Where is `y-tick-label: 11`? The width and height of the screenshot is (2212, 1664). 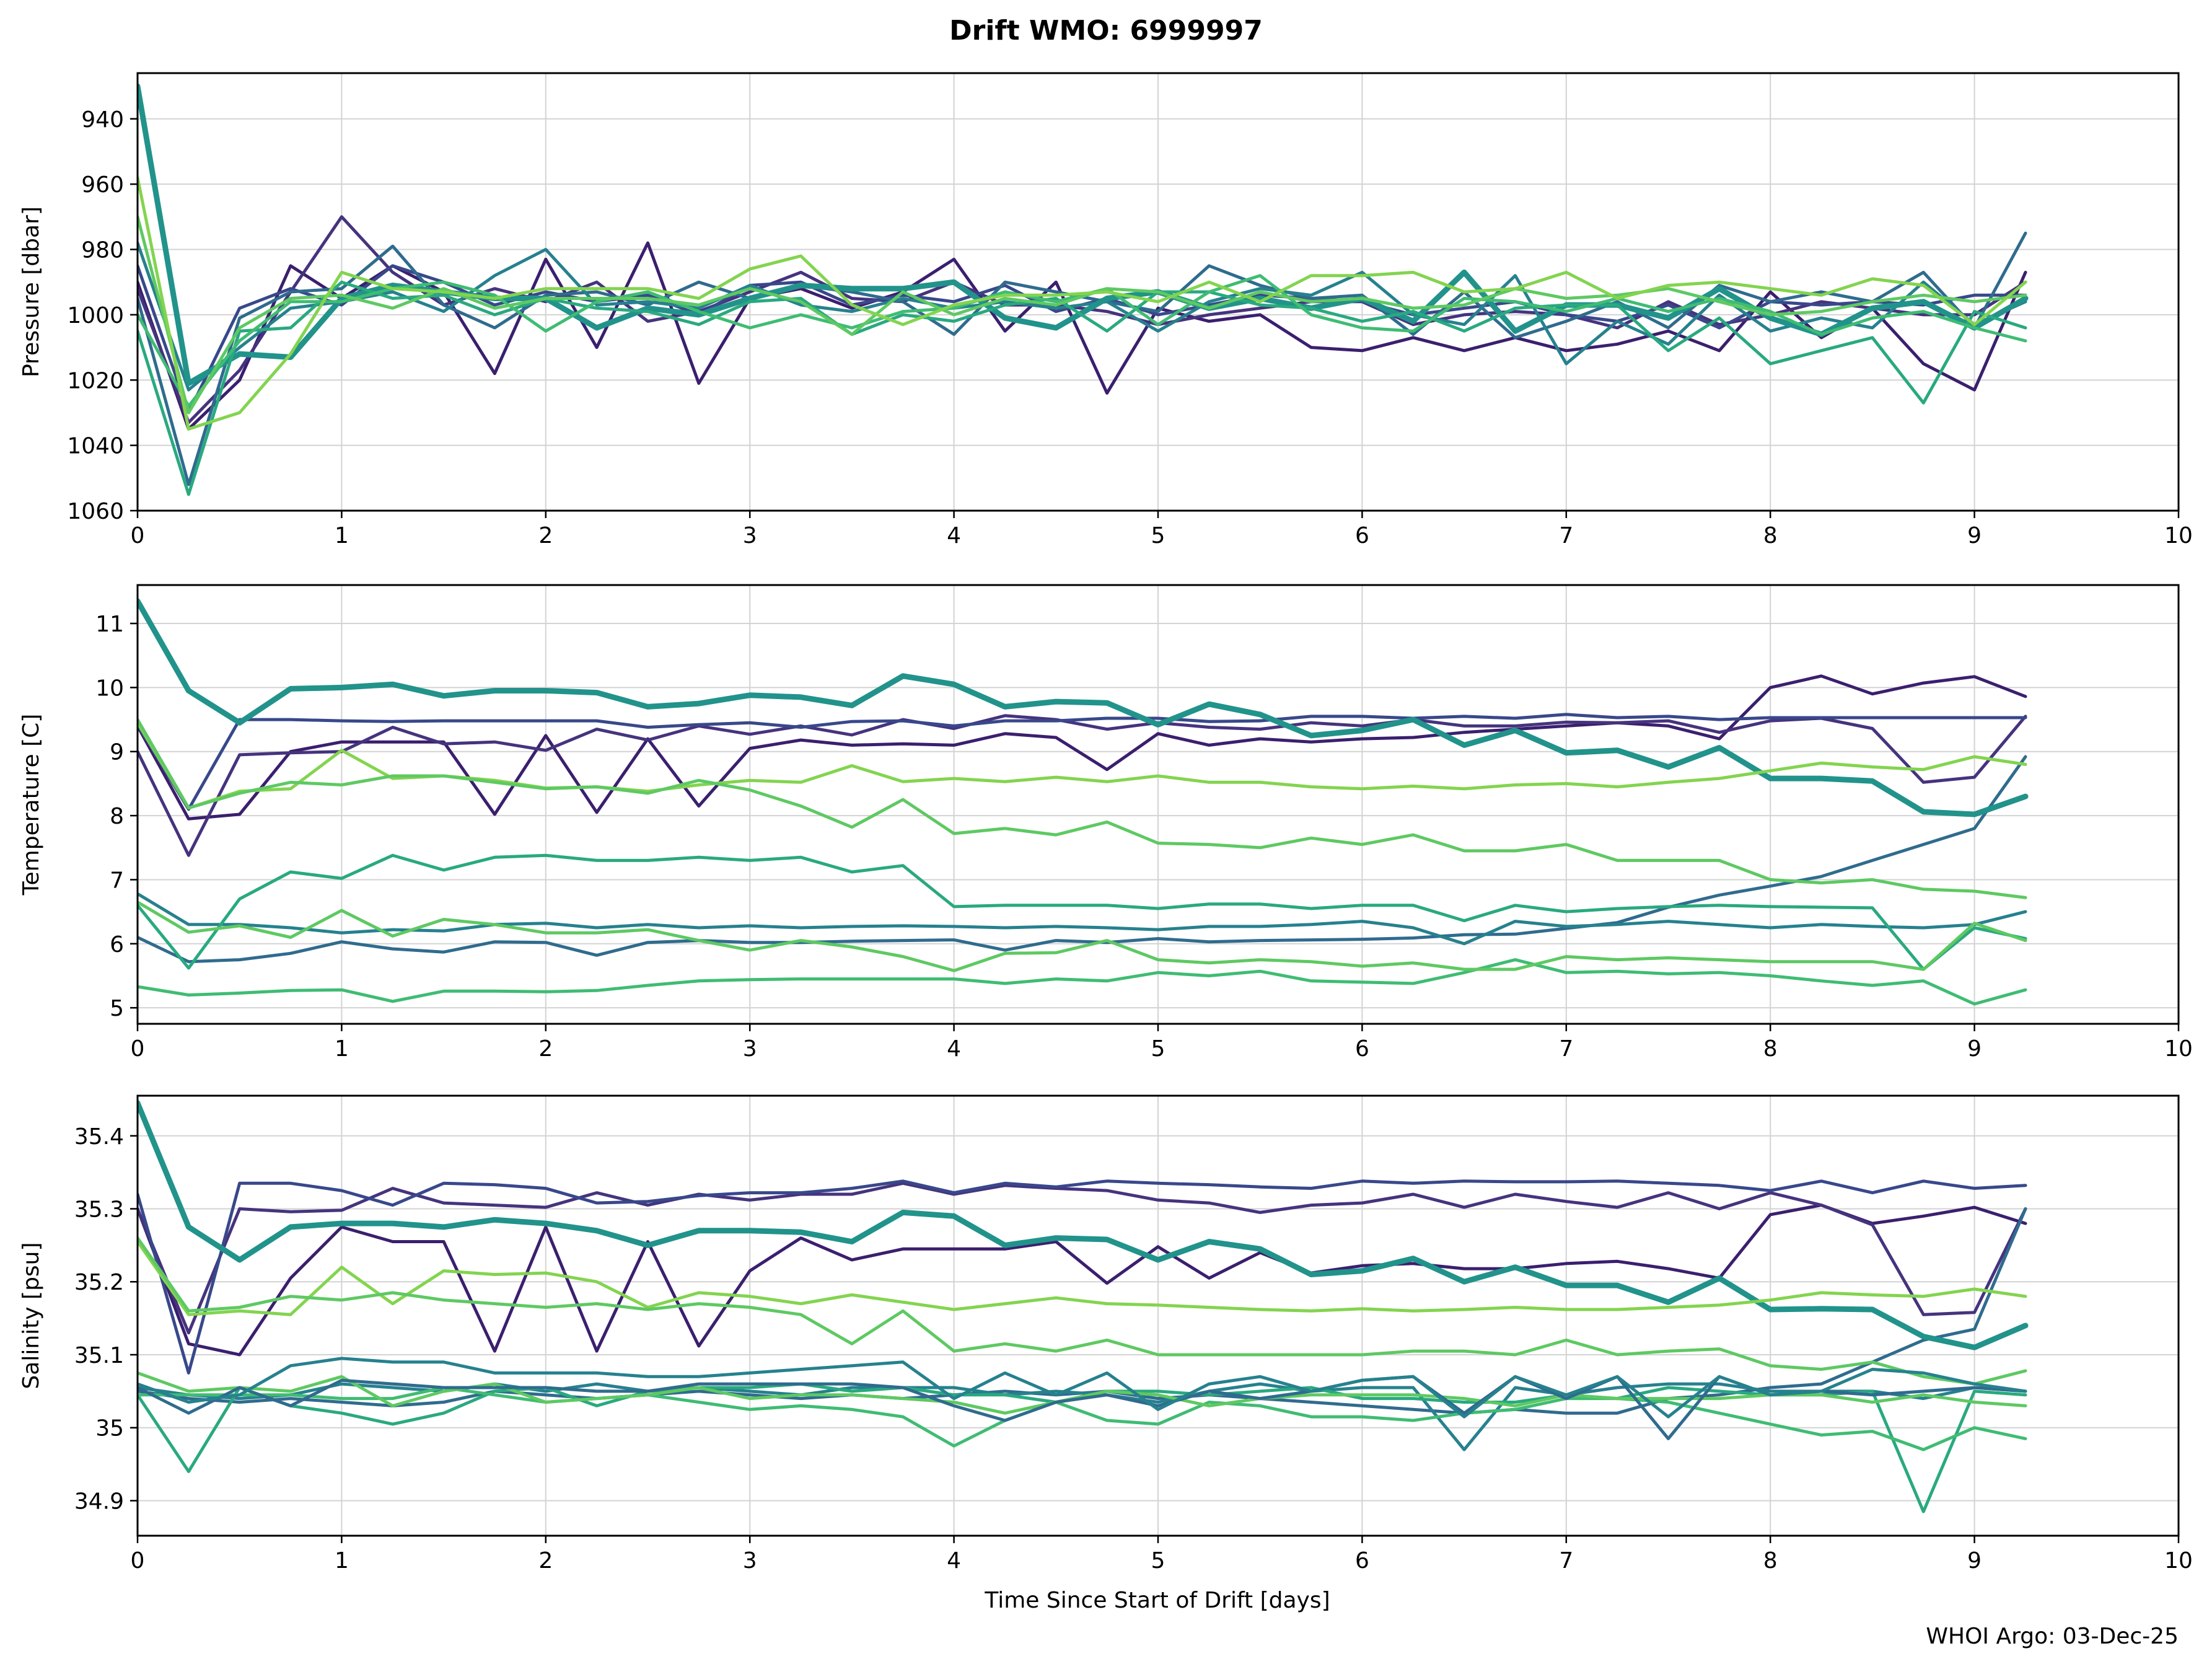
y-tick-label: 11 is located at coordinates (109, 624).